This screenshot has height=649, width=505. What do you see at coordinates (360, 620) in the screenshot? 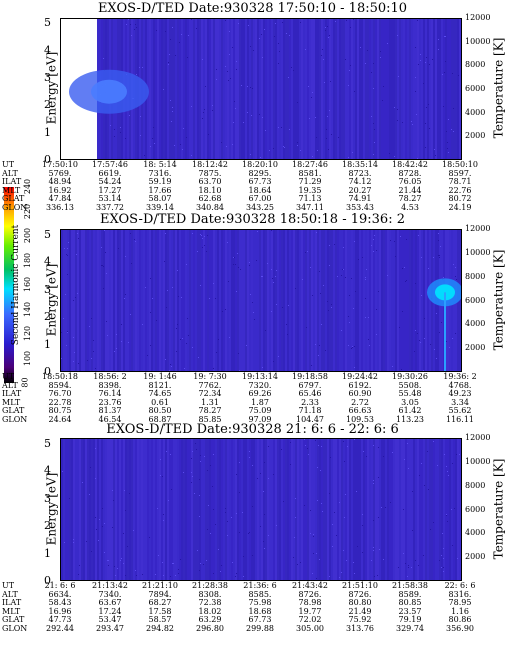
I see `ephemeris-value: 75.92` at bounding box center [360, 620].